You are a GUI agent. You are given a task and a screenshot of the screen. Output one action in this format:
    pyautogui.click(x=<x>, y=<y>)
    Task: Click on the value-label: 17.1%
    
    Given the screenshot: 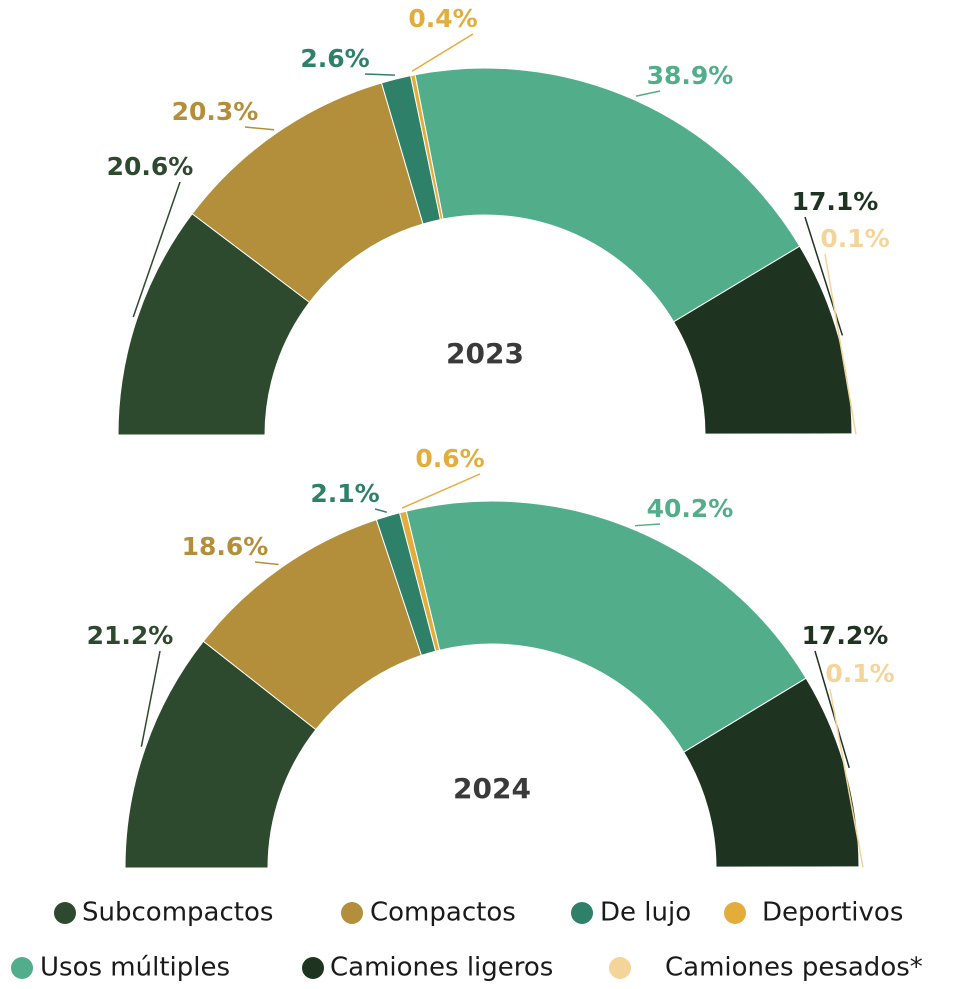 What is the action you would take?
    pyautogui.click(x=835, y=201)
    